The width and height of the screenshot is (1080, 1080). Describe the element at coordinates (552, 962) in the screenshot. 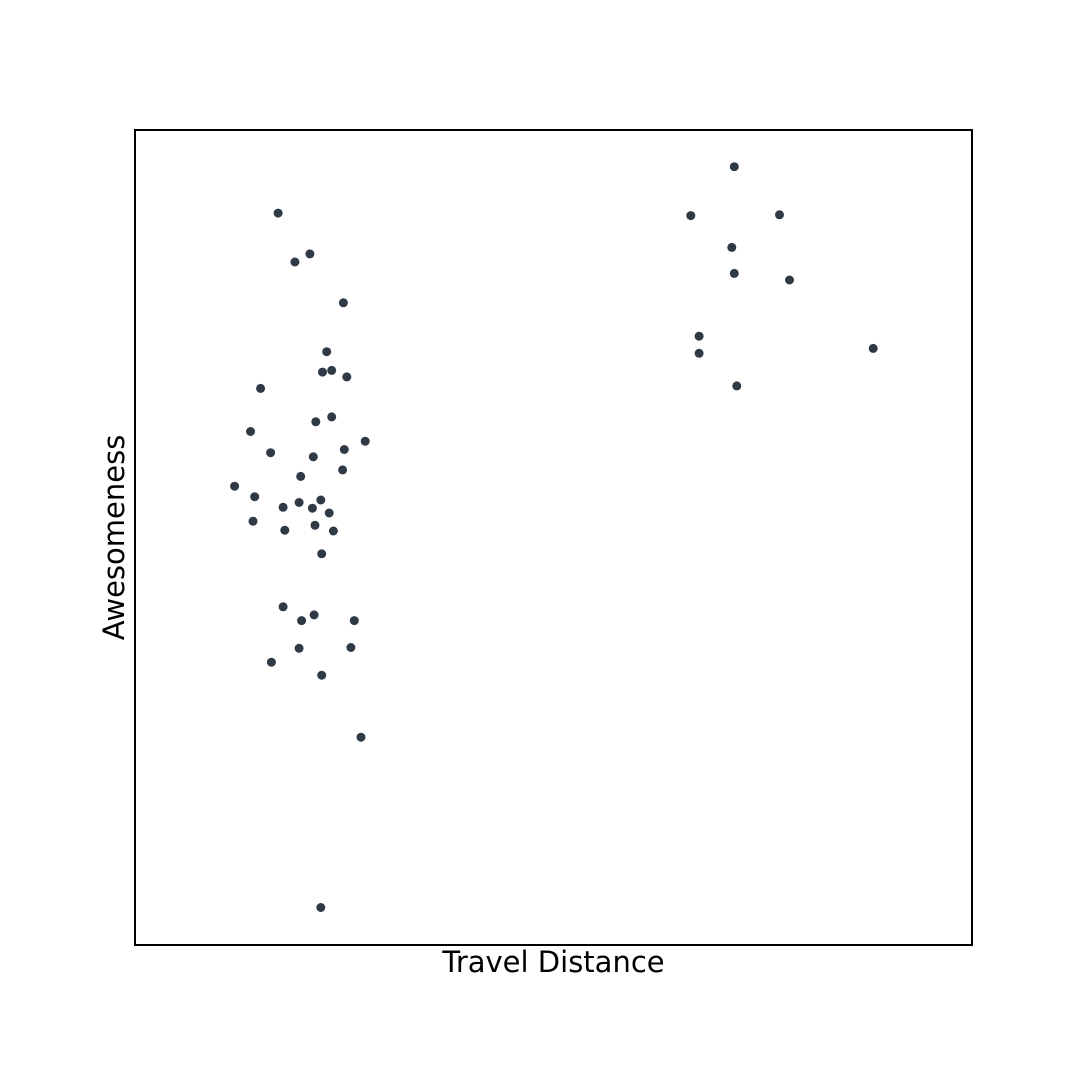

I see `x-axis-label: Travel Distance` at that location.